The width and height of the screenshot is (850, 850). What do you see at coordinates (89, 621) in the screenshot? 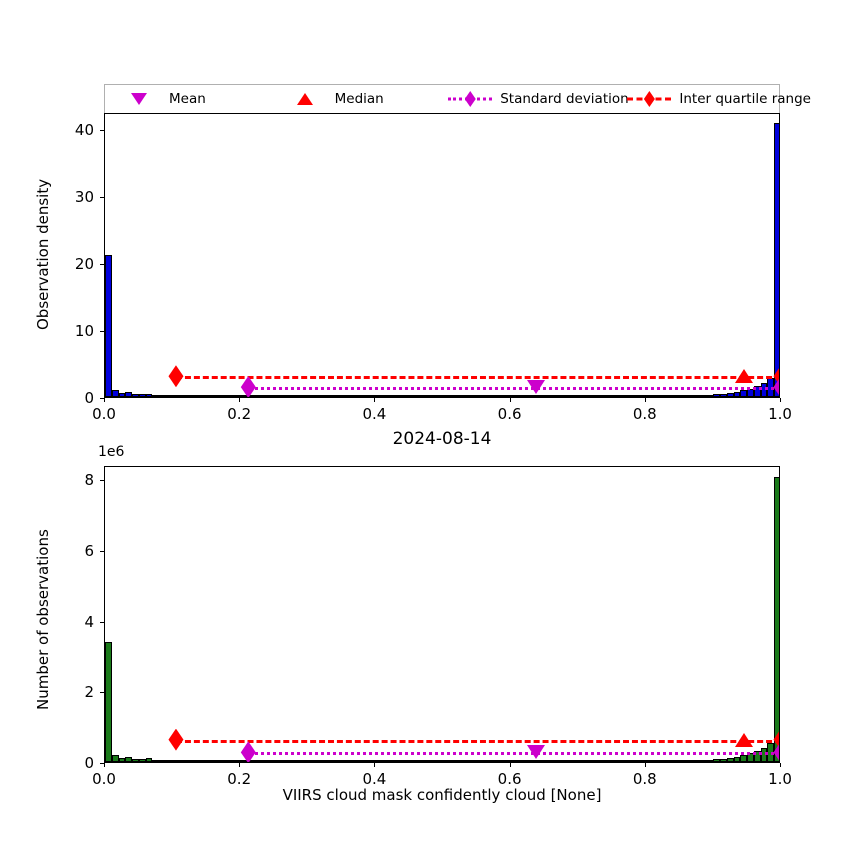
I see `y-tick-label: 4` at bounding box center [89, 621].